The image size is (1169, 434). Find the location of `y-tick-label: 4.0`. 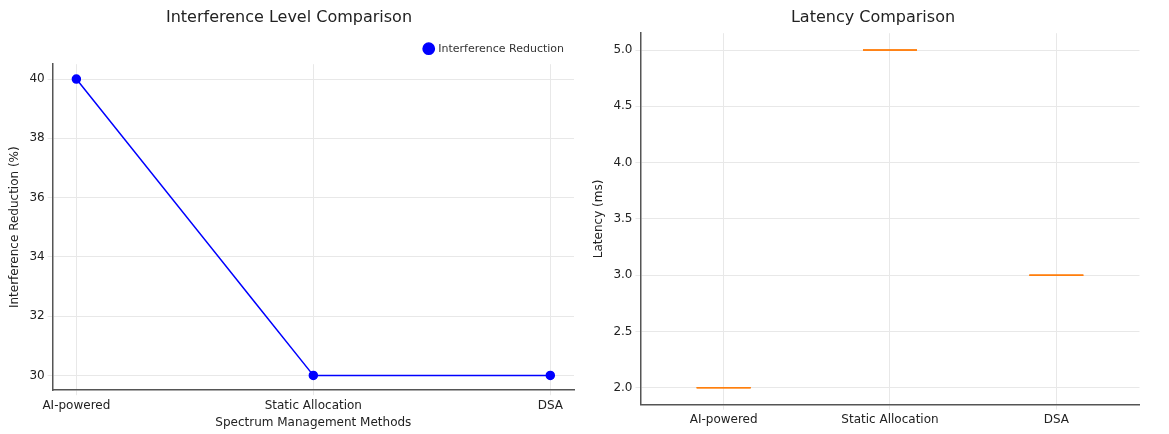

y-tick-label: 4.0 is located at coordinates (623, 161).